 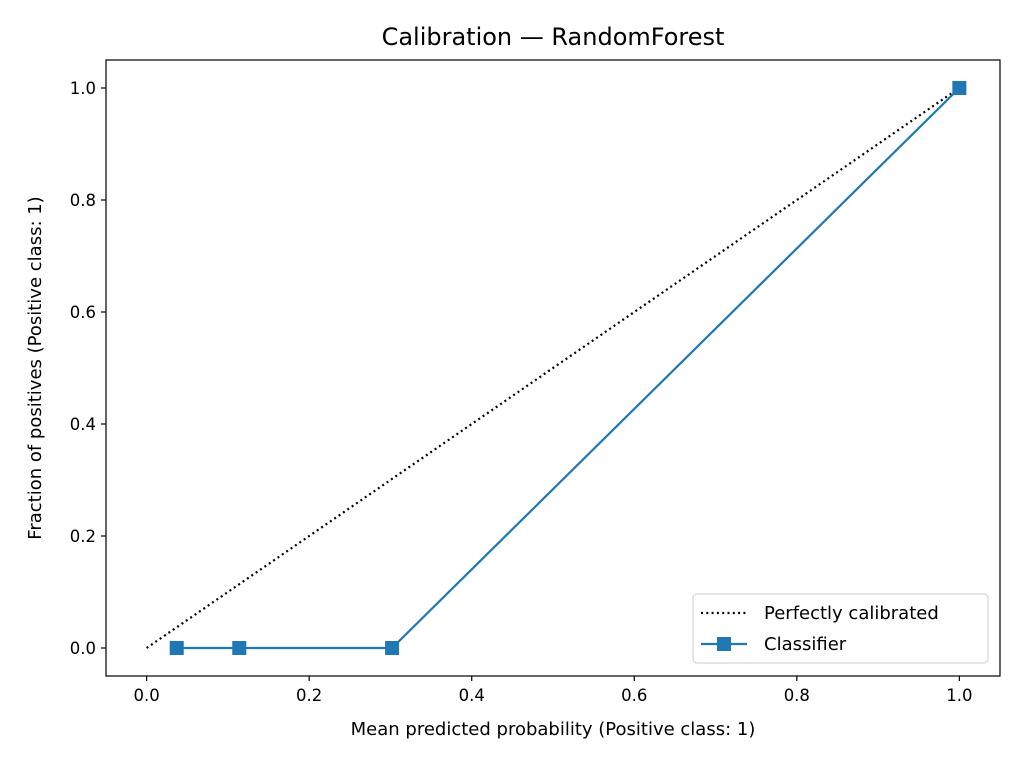 What do you see at coordinates (83, 424) in the screenshot?
I see `y-tick-label: 0.4` at bounding box center [83, 424].